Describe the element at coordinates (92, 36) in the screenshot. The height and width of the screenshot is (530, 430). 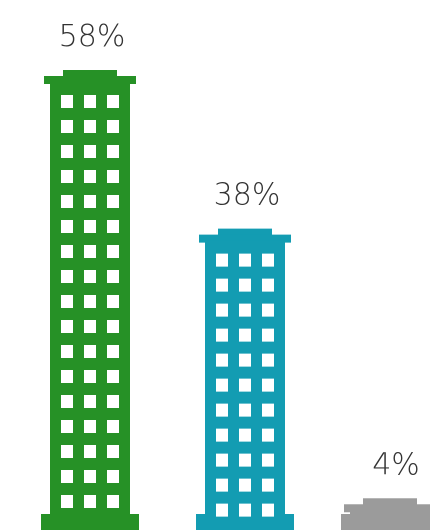
I see `value-label-bar-1: 58%` at that location.